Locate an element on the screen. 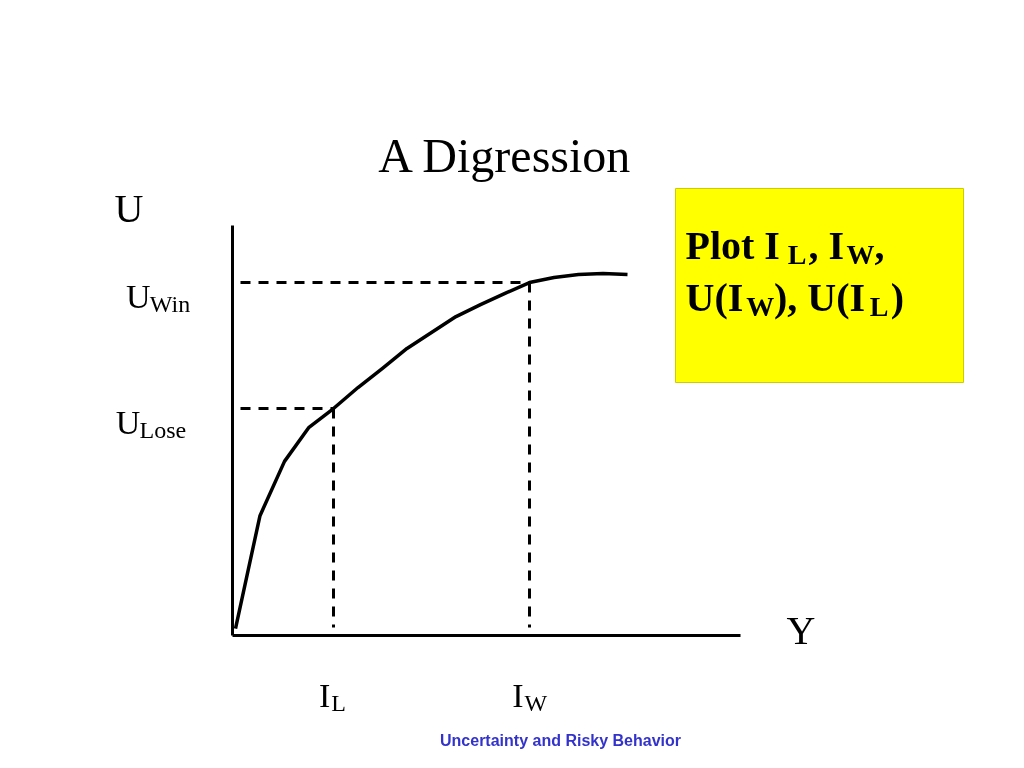 The width and height of the screenshot is (1024, 768). y-axis-title: U is located at coordinates (129, 208).